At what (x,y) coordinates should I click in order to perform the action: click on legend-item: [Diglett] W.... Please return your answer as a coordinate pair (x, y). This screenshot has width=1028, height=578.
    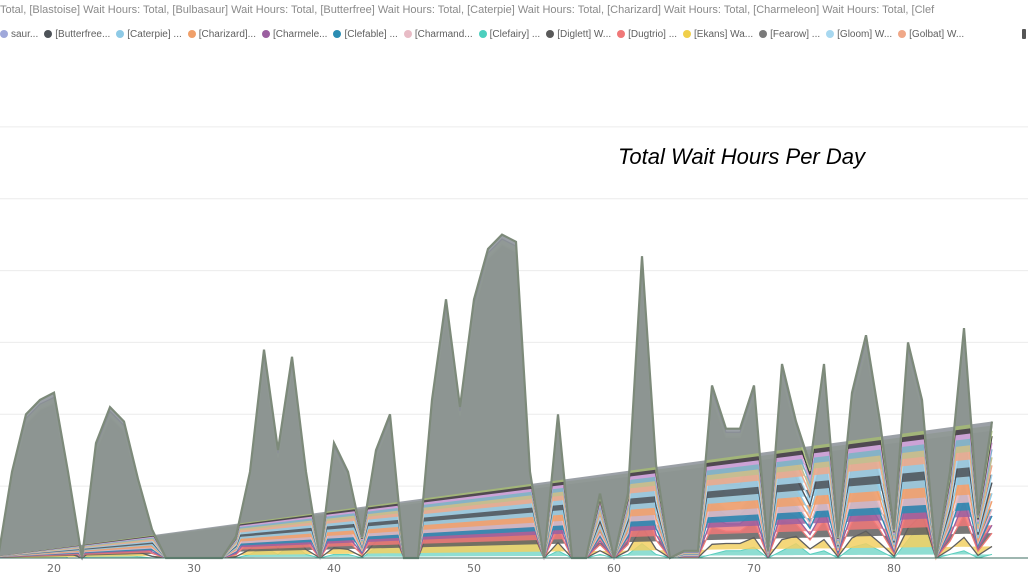
    Looking at the image, I should click on (578, 34).